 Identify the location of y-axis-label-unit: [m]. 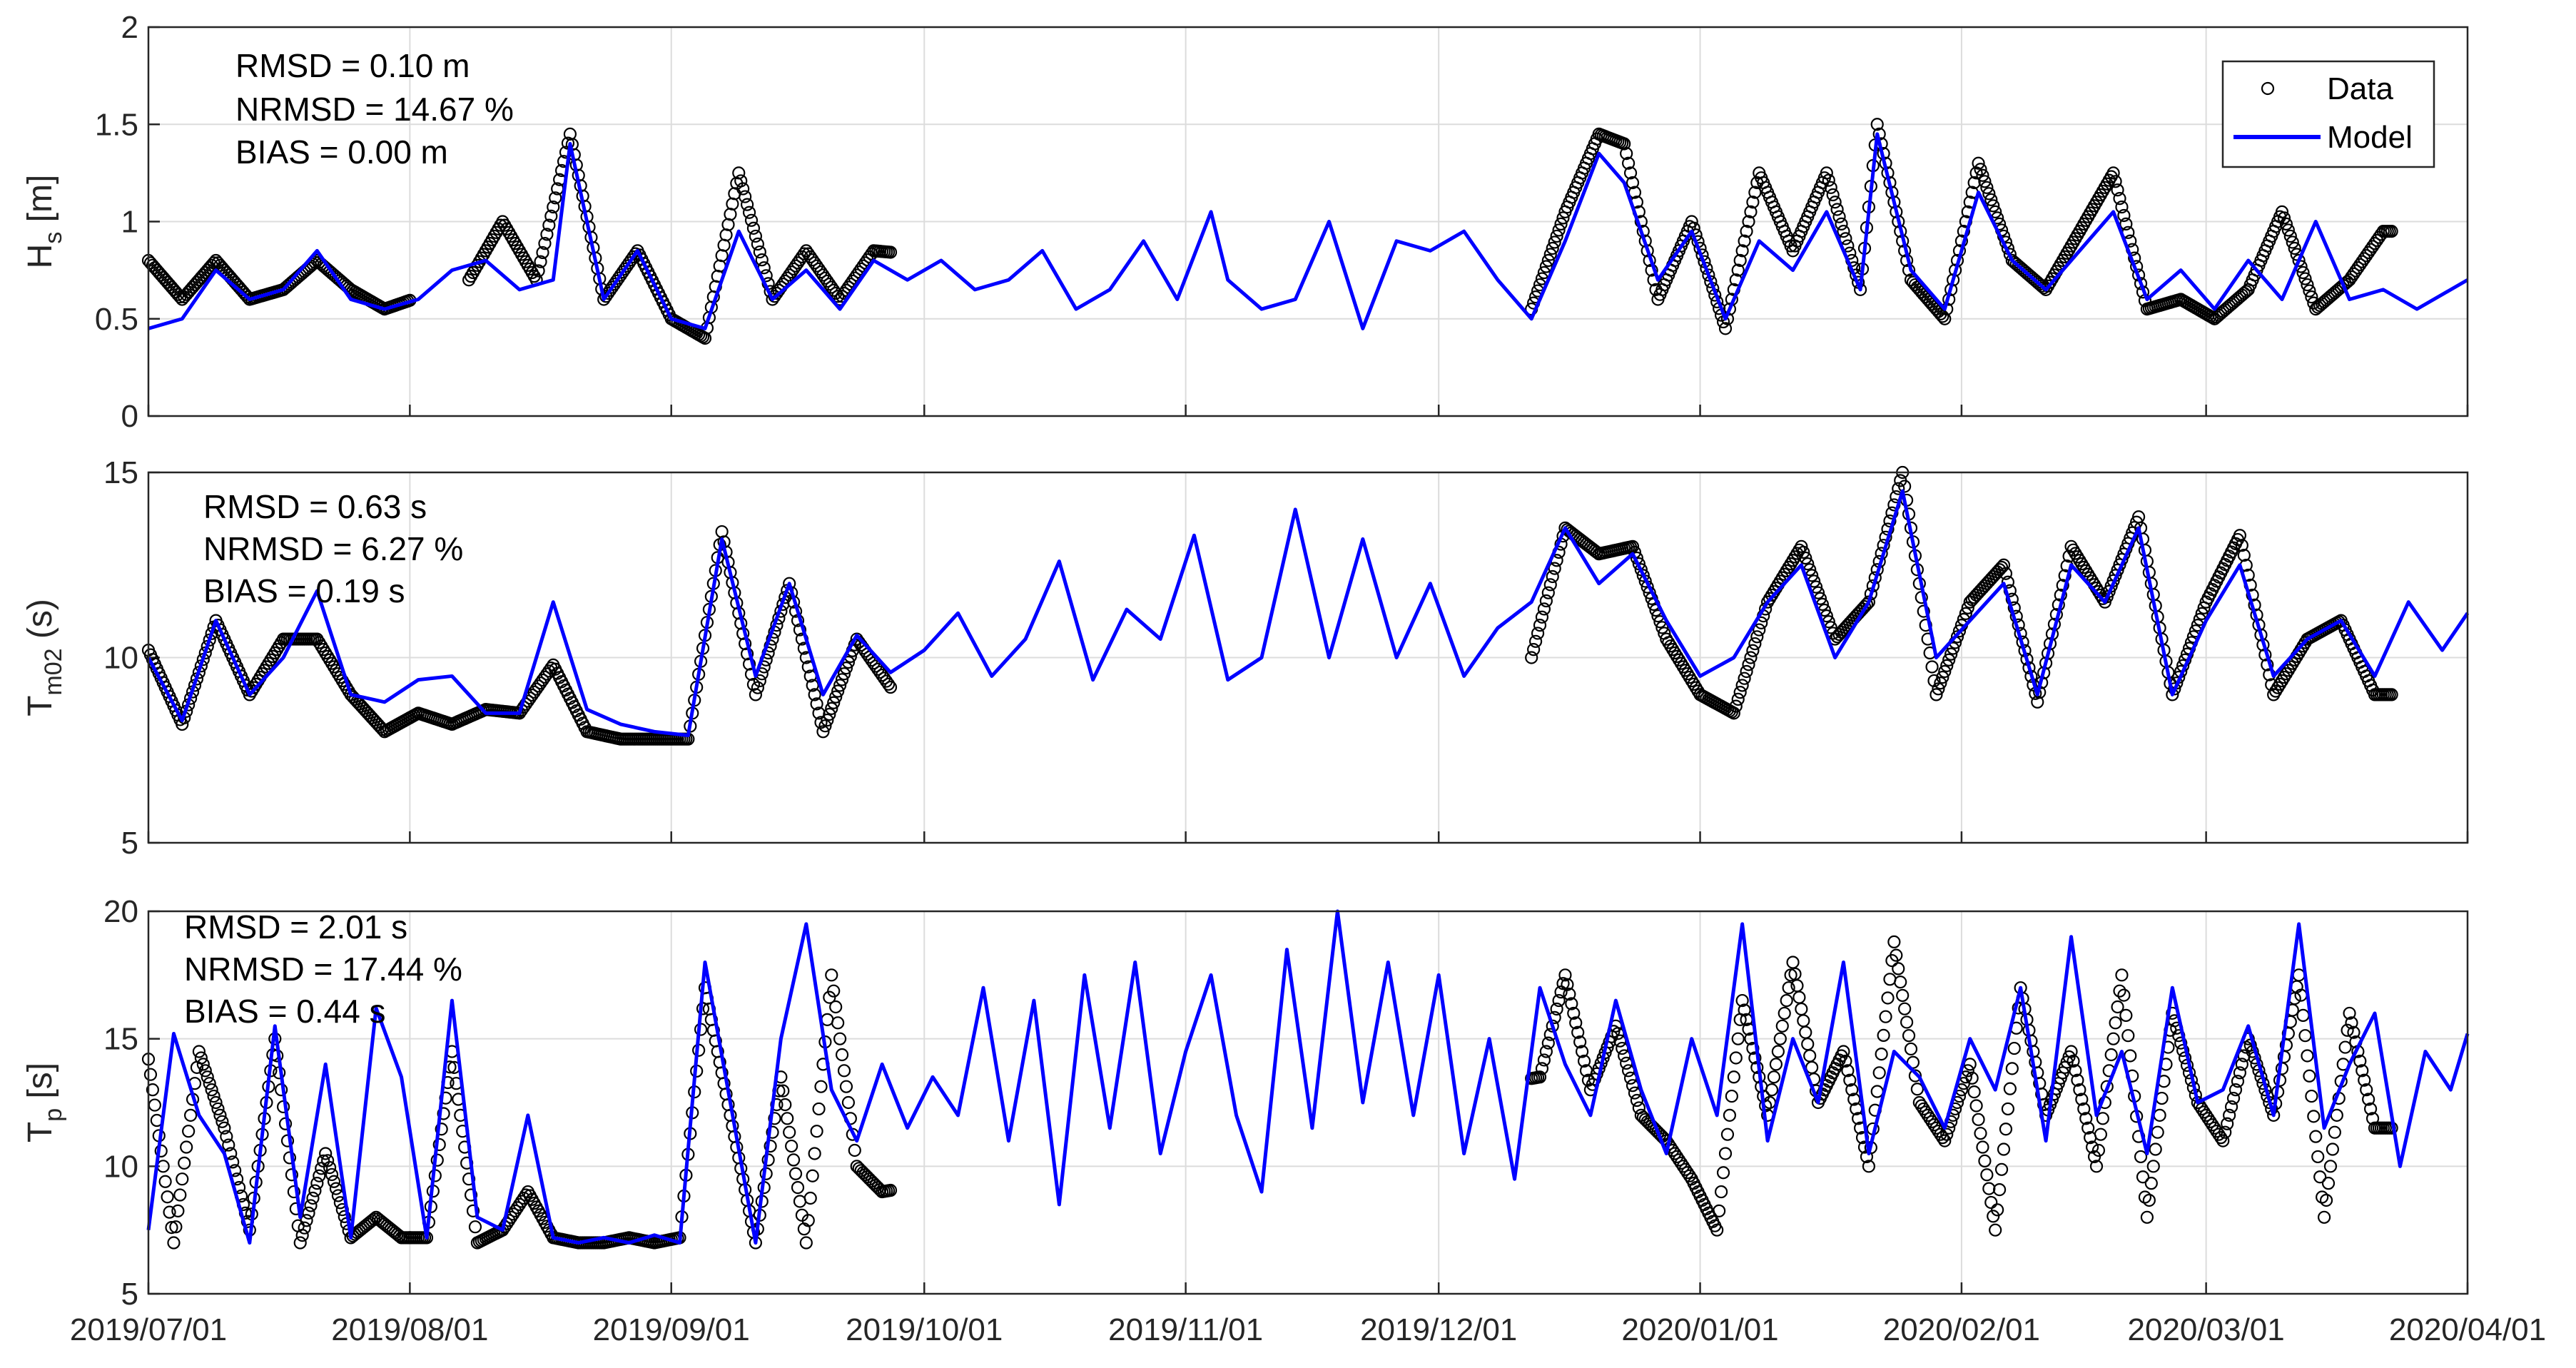
(40, 203).